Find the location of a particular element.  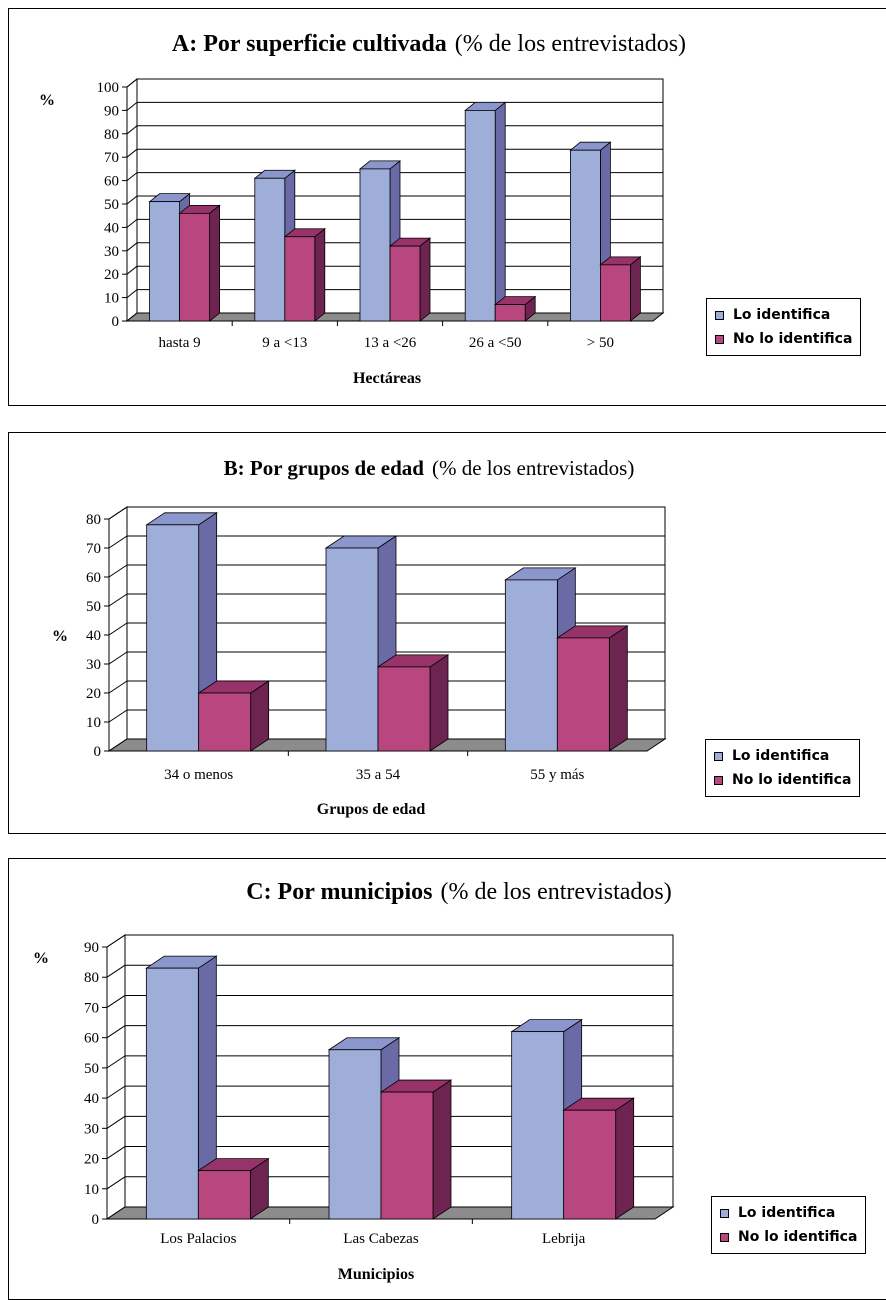

chart-a-xlabel: Hectáreas is located at coordinates (387, 378).